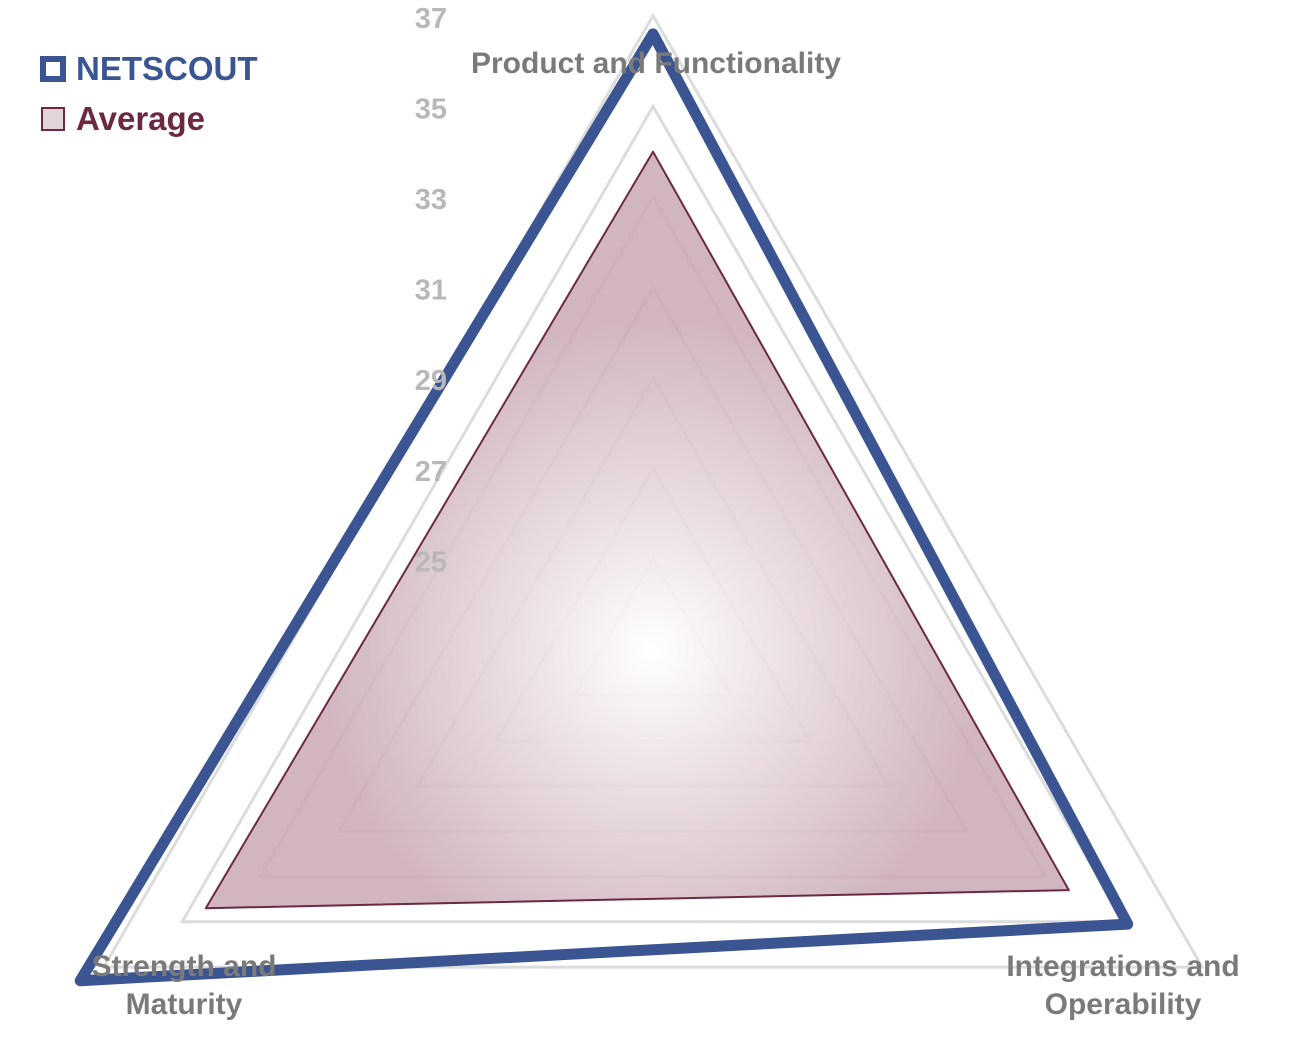  I want to click on axis-label-2-line-0: Strength and, so click(184, 966).